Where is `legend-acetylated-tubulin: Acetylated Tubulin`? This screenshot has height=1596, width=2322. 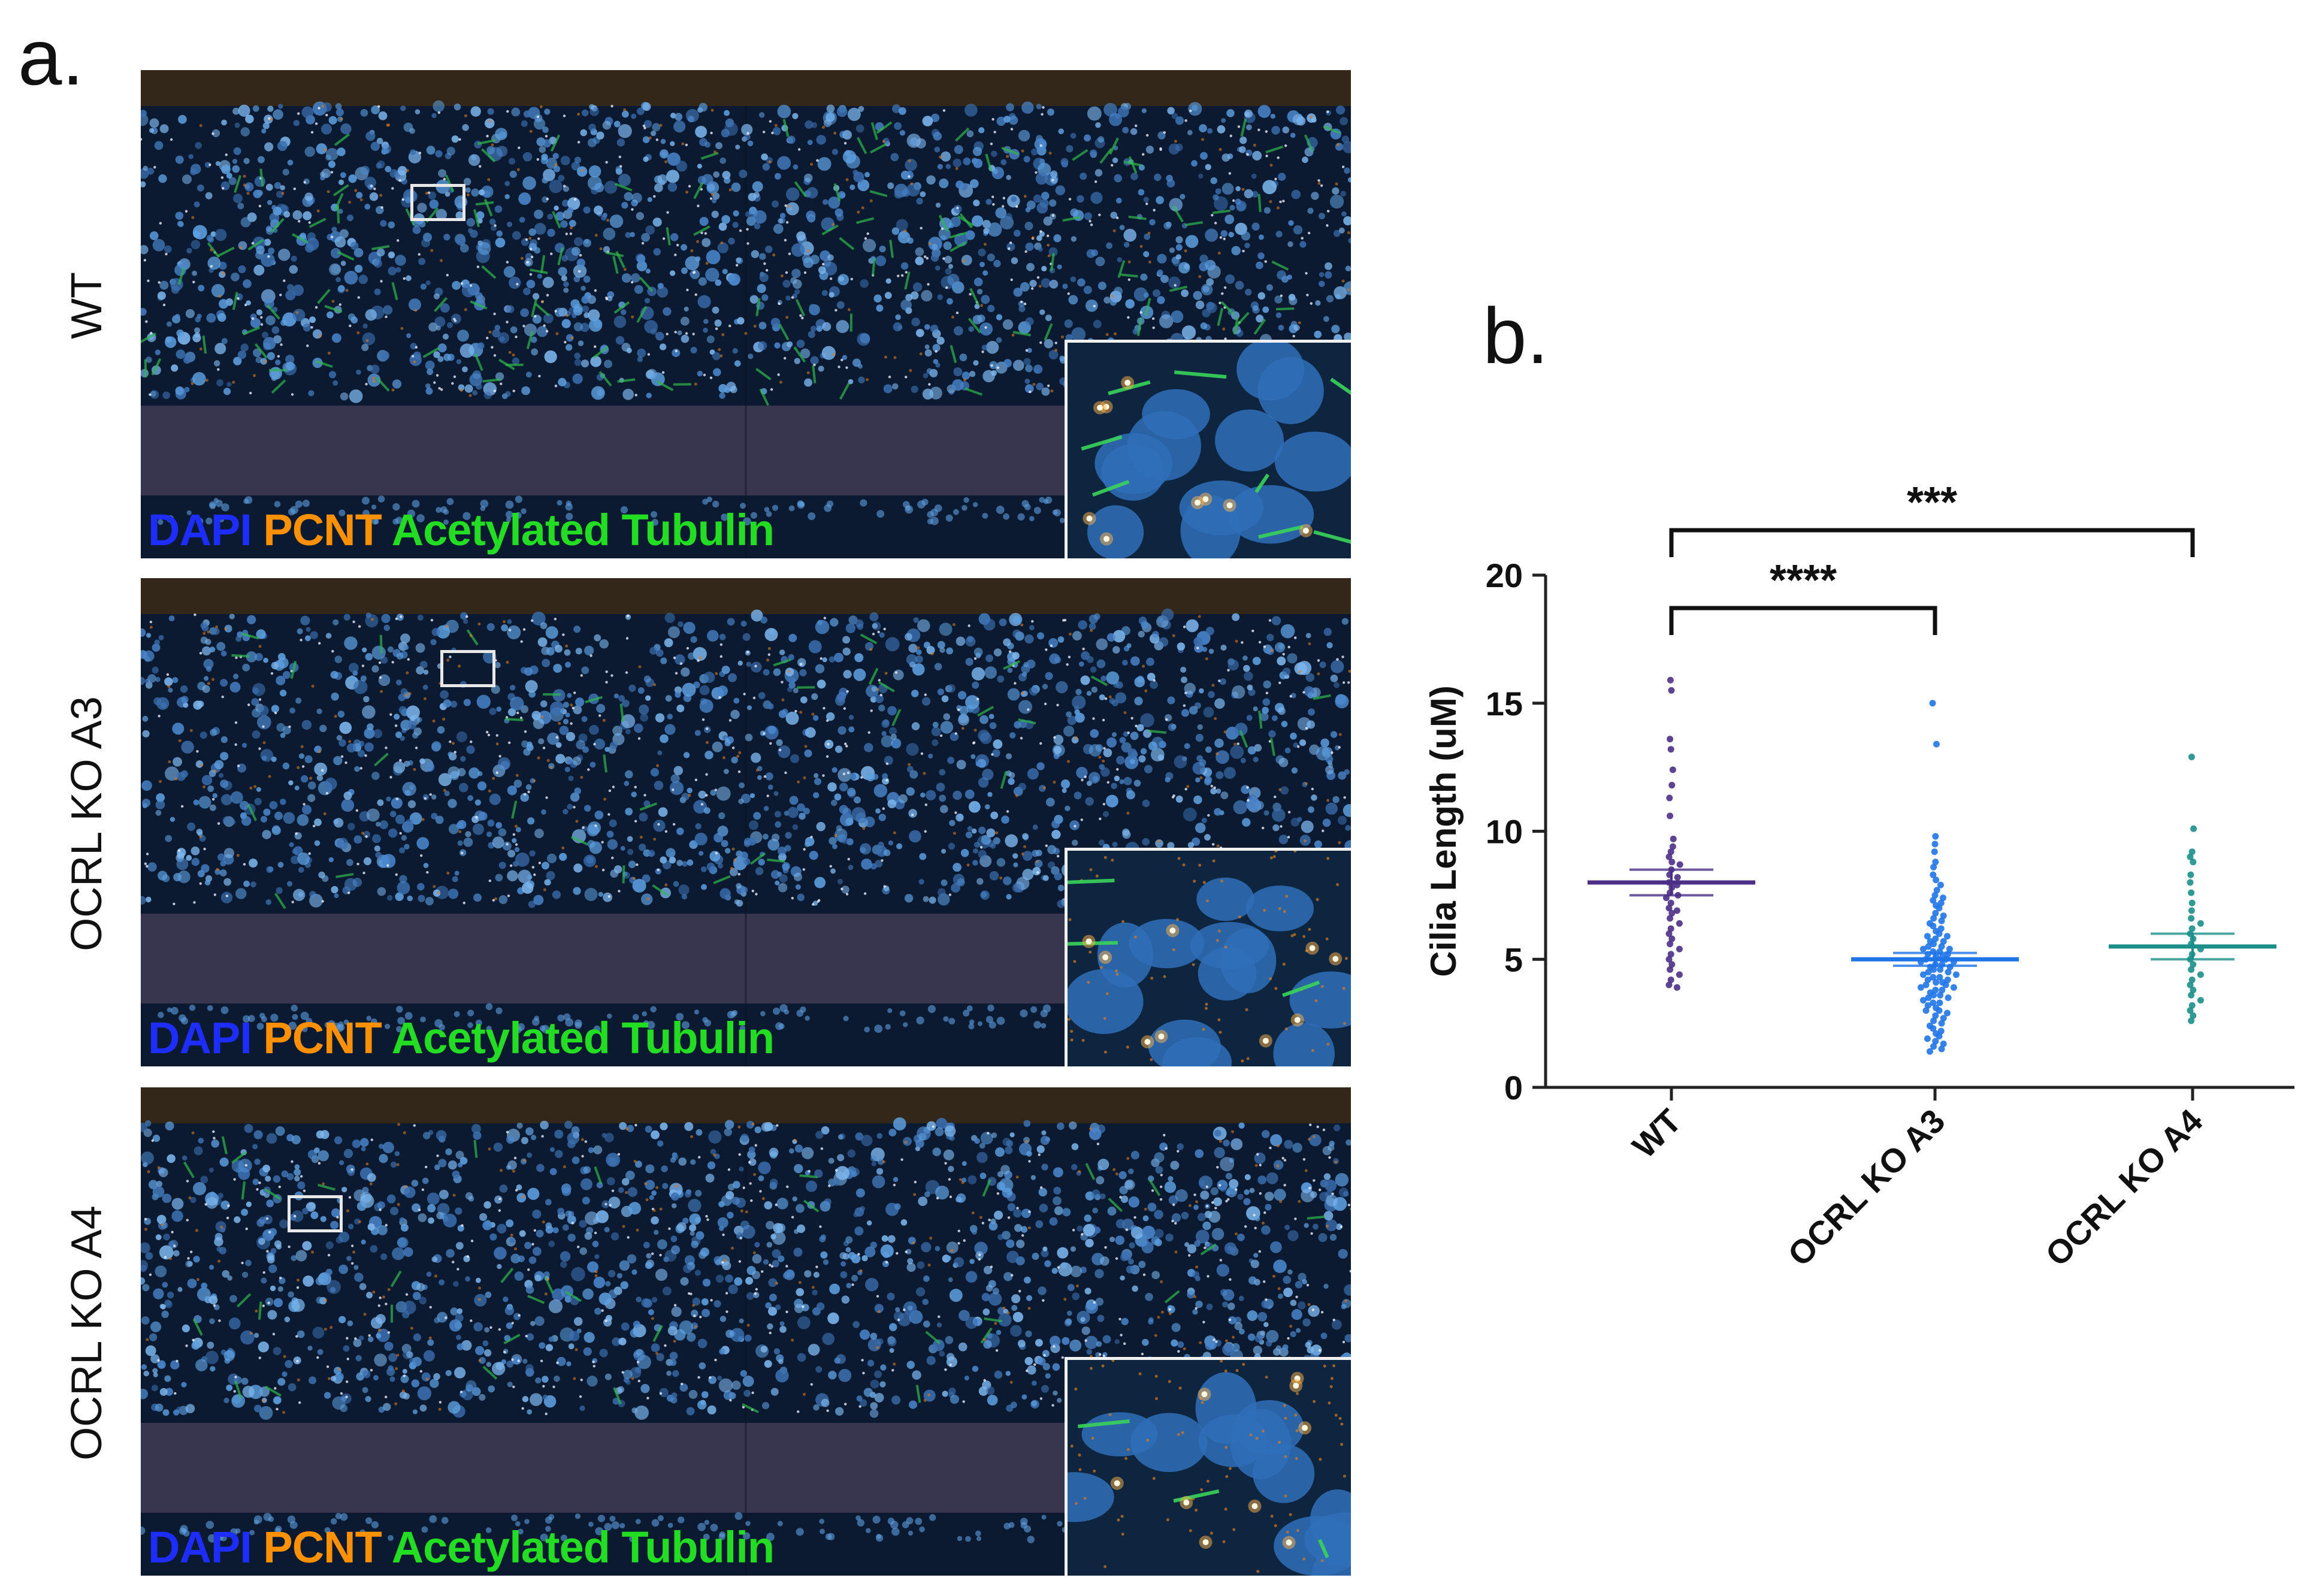 legend-acetylated-tubulin: Acetylated Tubulin is located at coordinates (583, 530).